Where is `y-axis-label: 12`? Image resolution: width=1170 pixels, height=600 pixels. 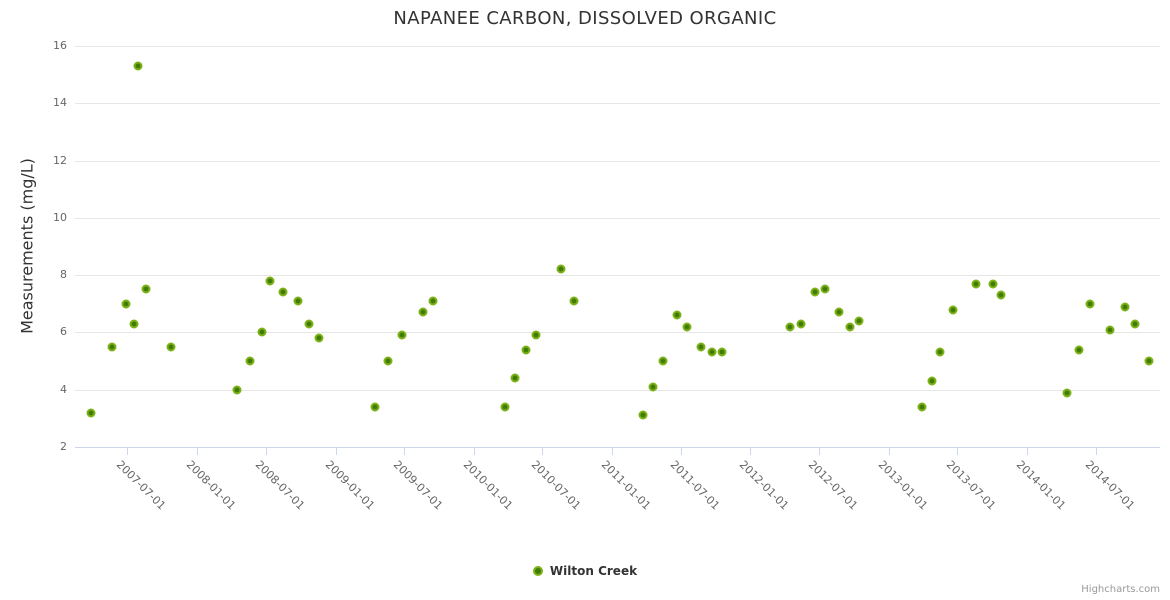
y-axis-label: 12 is located at coordinates (60, 160).